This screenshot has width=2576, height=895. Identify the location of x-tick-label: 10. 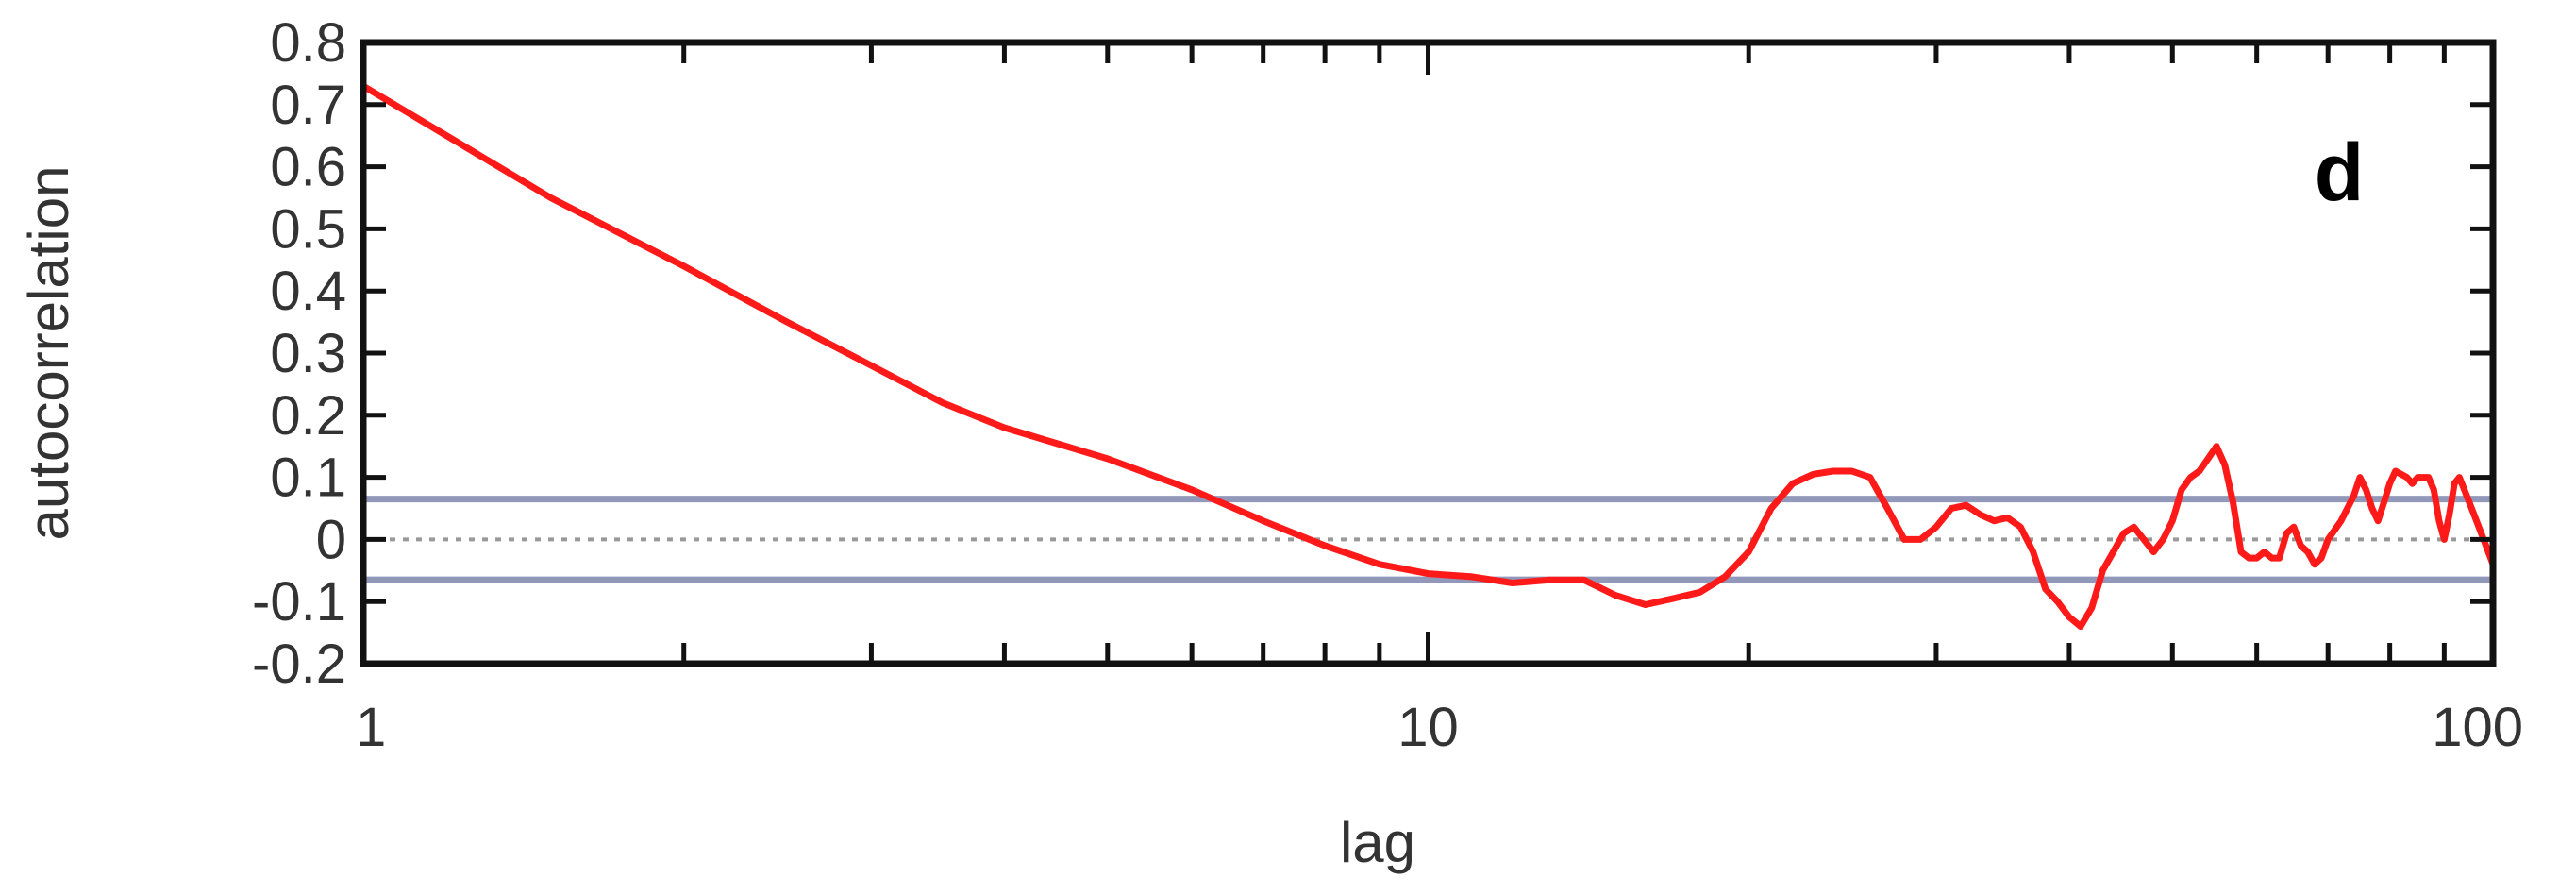
(1428, 727).